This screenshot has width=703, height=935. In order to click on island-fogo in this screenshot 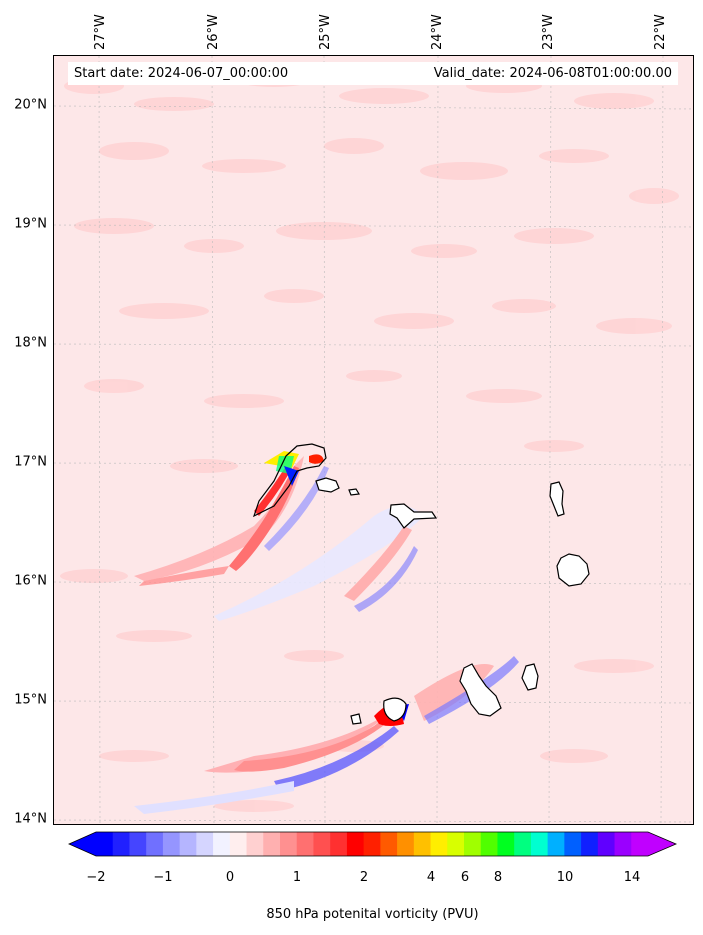, I will do `click(395, 709)`.